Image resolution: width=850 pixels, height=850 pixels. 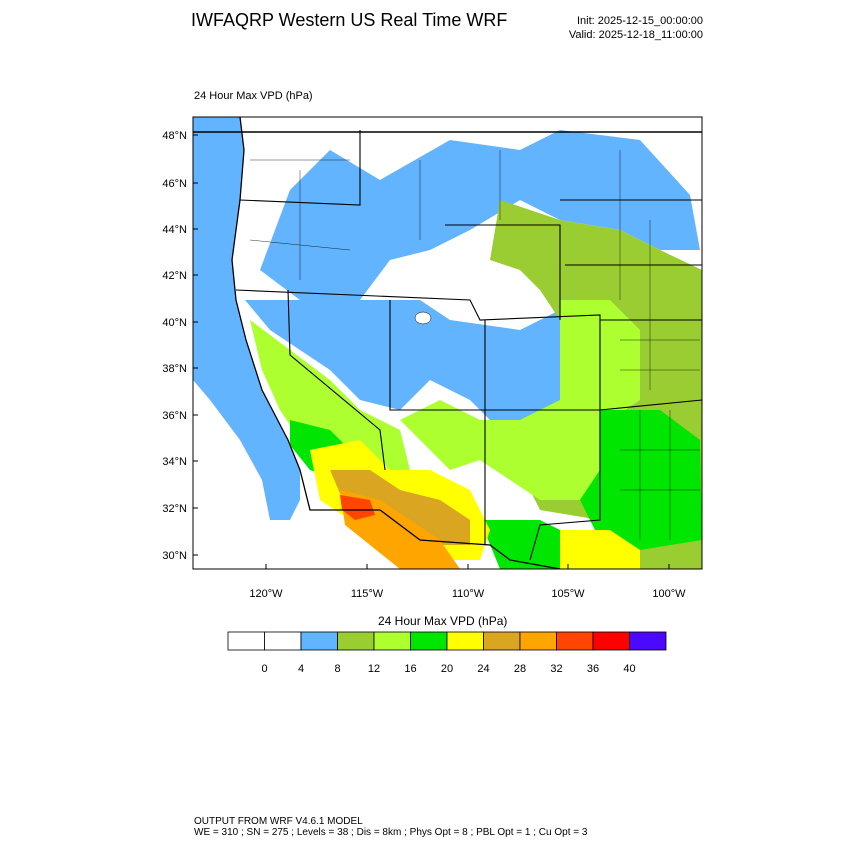 I want to click on southern-plains-green, so click(x=641, y=480).